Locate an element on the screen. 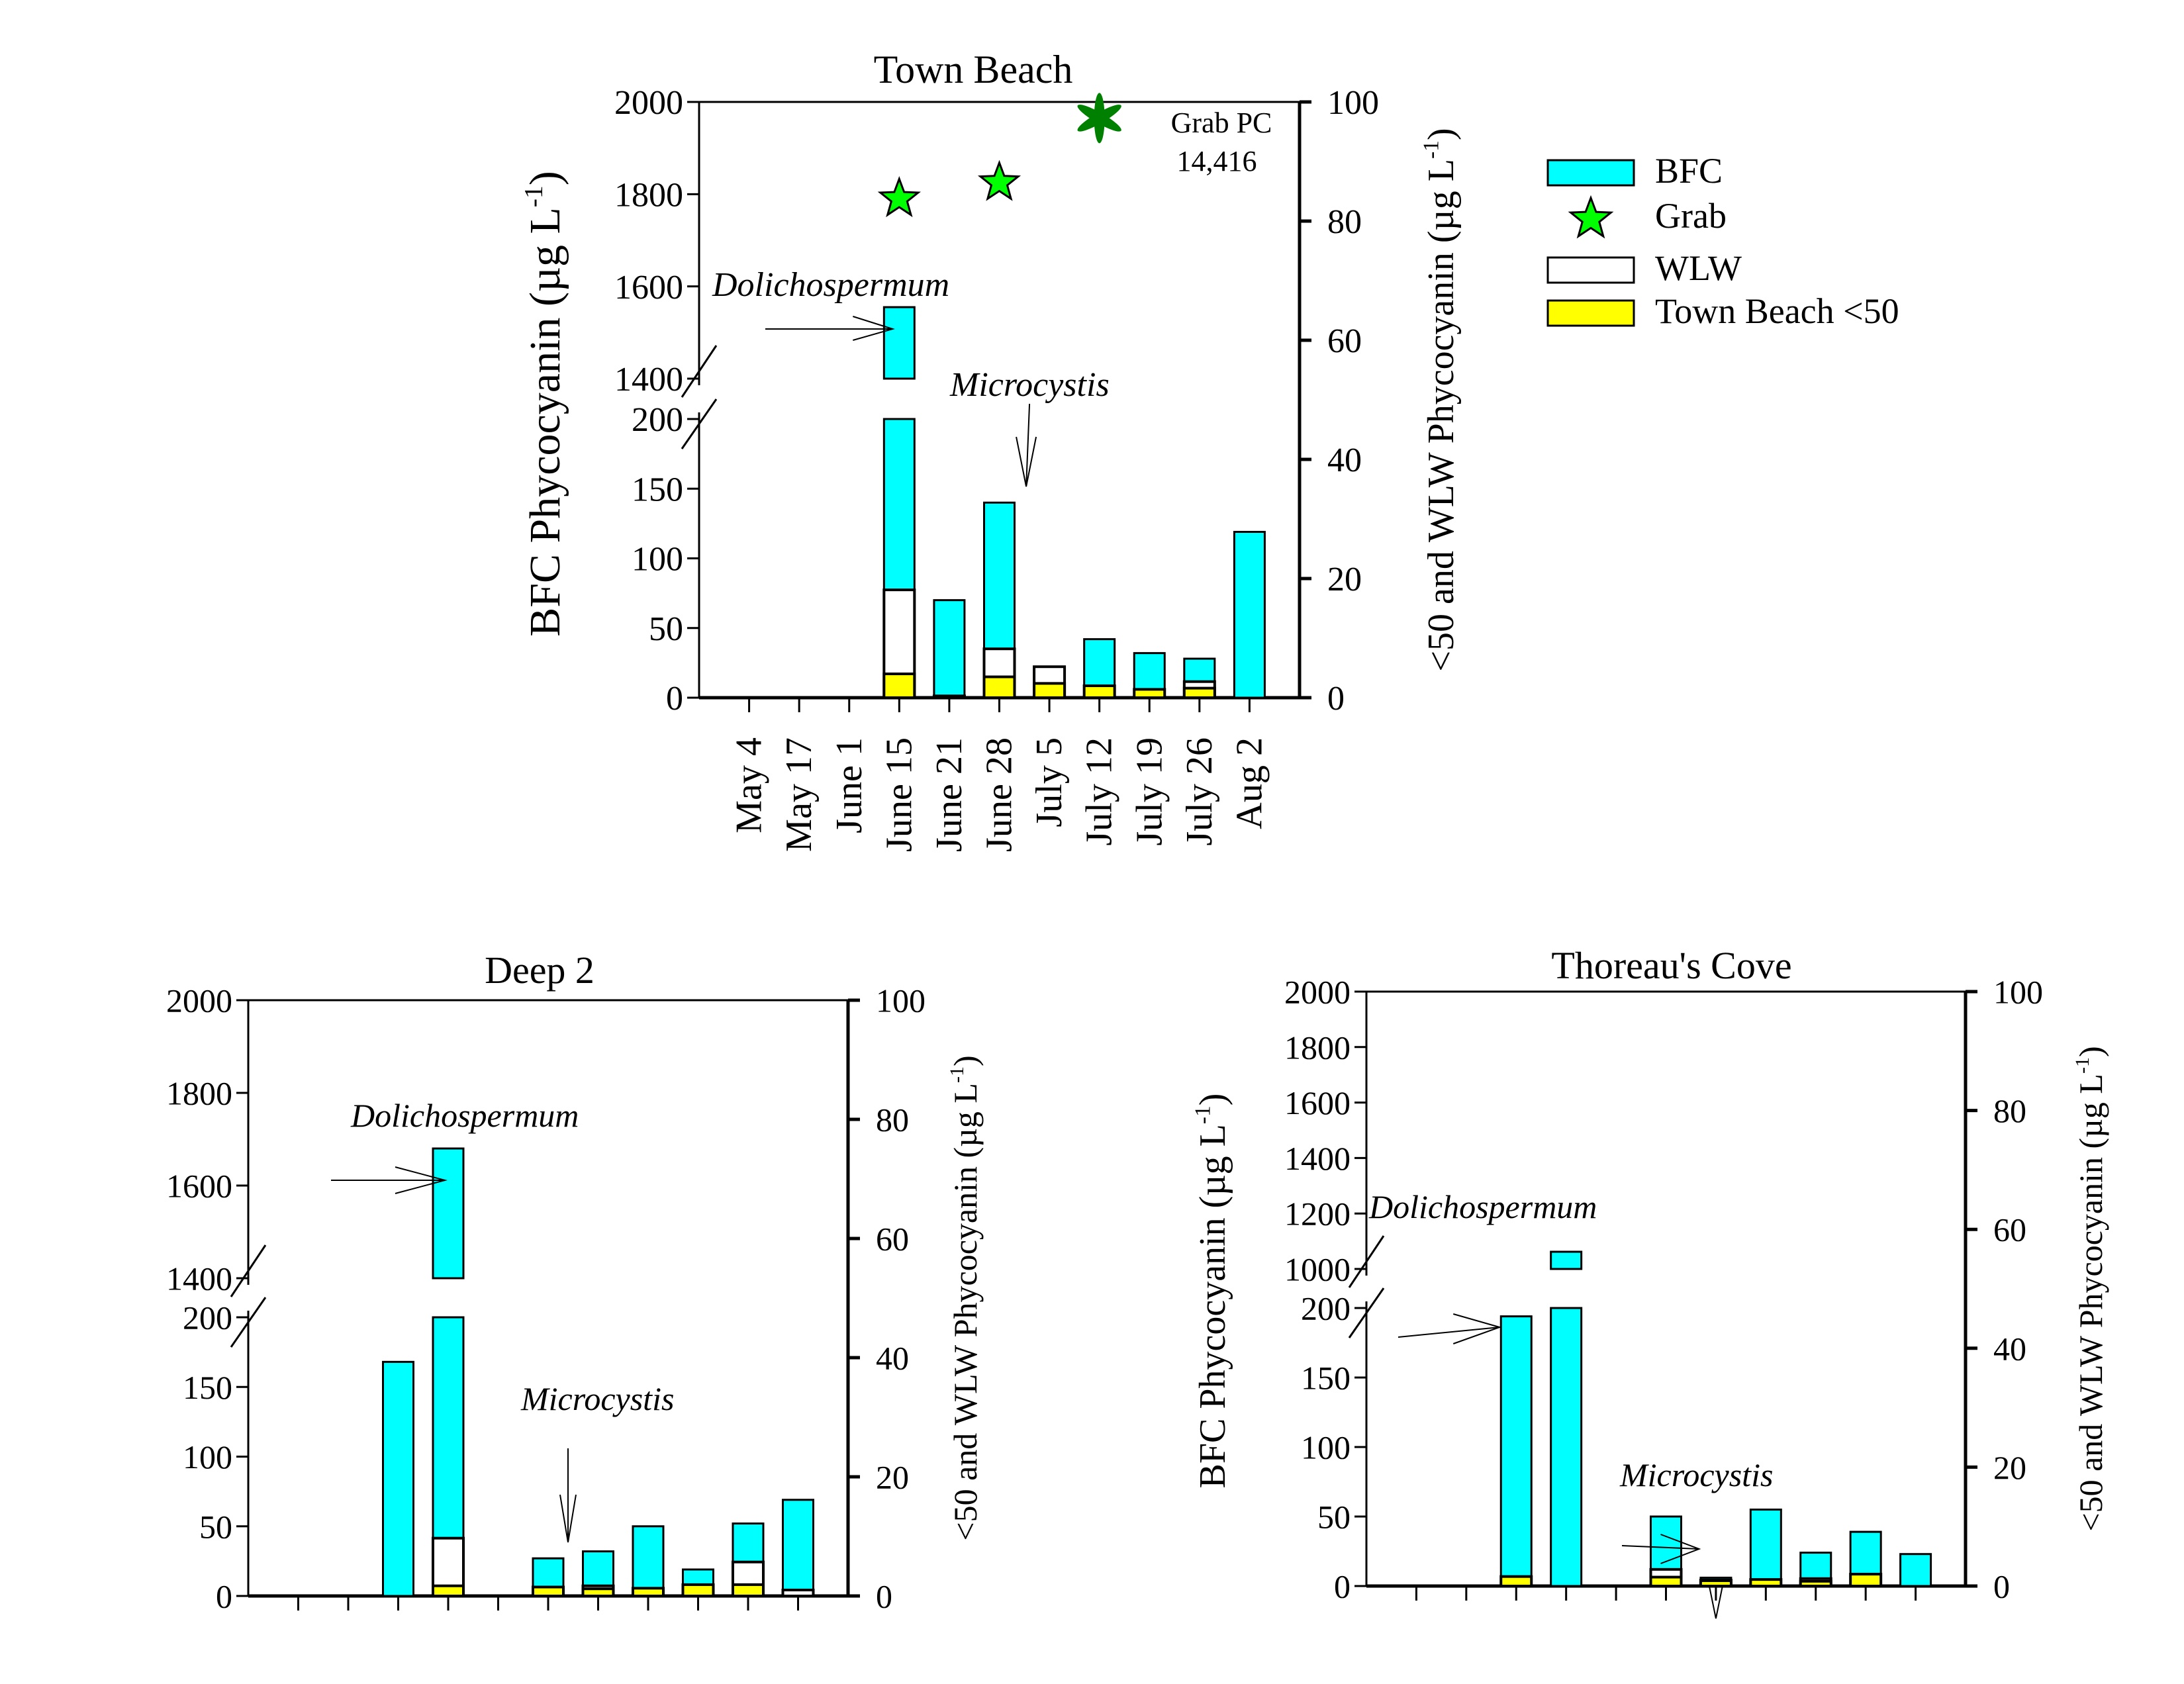 The width and height of the screenshot is (2184, 1684). legend-item: BFC is located at coordinates (1634, 171).